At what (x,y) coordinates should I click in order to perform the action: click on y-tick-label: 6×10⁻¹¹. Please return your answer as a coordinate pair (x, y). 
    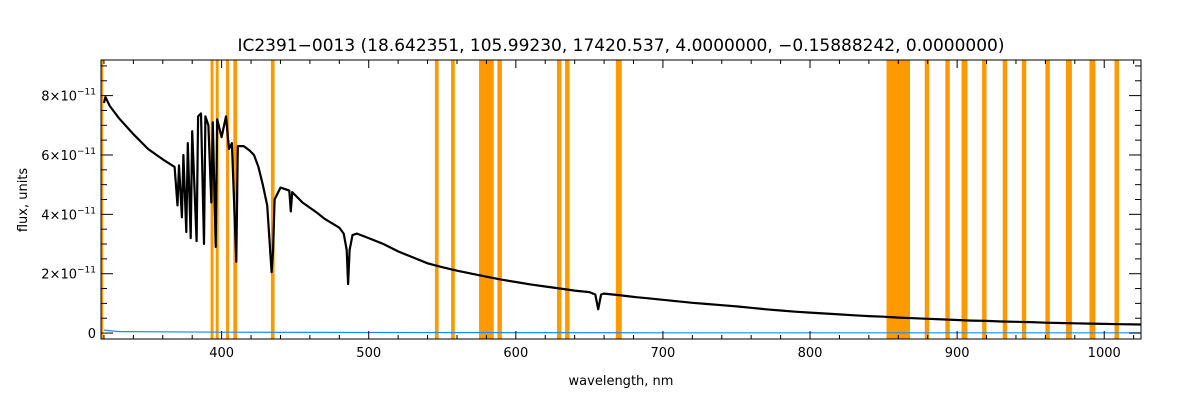
    Looking at the image, I should click on (68, 155).